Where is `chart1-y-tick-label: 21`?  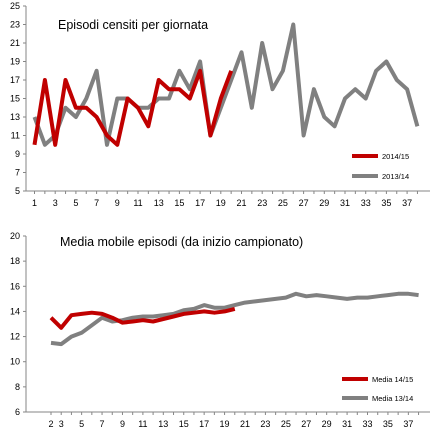
chart1-y-tick-label: 21 is located at coordinates (15, 43).